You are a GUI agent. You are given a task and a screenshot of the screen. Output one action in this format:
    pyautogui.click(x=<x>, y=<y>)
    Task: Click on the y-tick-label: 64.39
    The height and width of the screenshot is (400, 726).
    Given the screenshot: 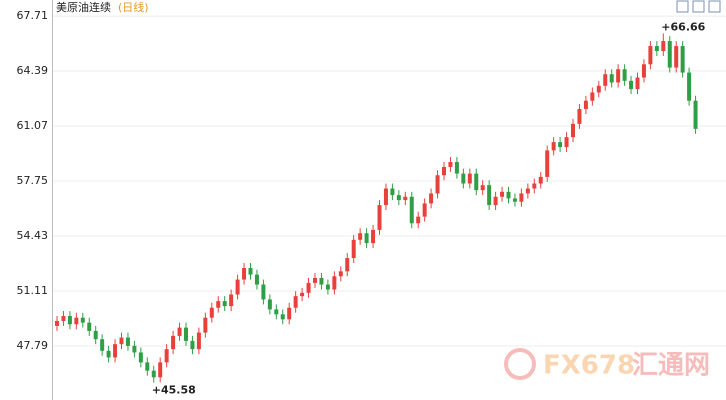 What is the action you would take?
    pyautogui.click(x=33, y=70)
    